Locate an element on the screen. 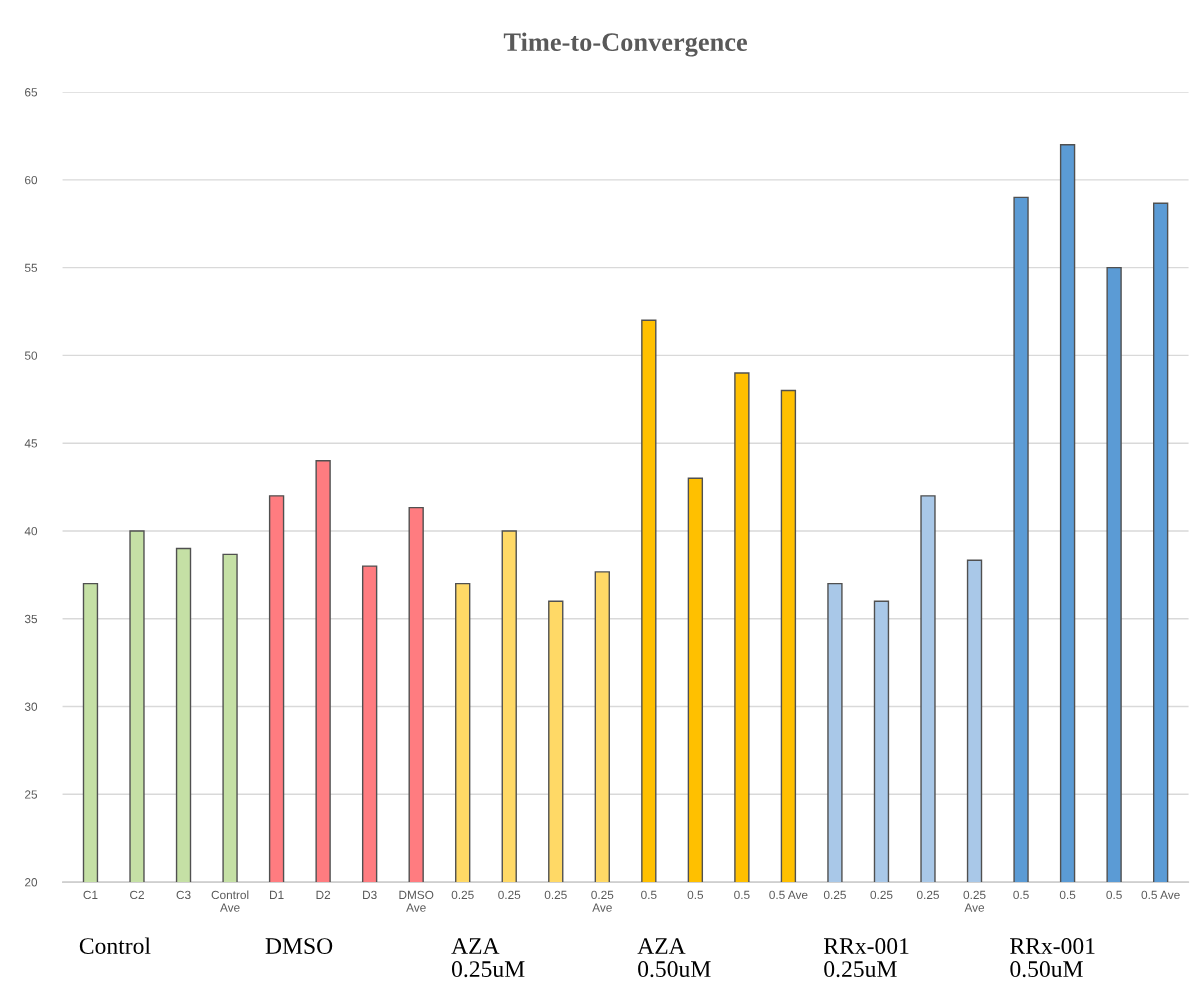 Image resolution: width=1203 pixels, height=990 pixels. y-tick-label: 65 is located at coordinates (31, 92).